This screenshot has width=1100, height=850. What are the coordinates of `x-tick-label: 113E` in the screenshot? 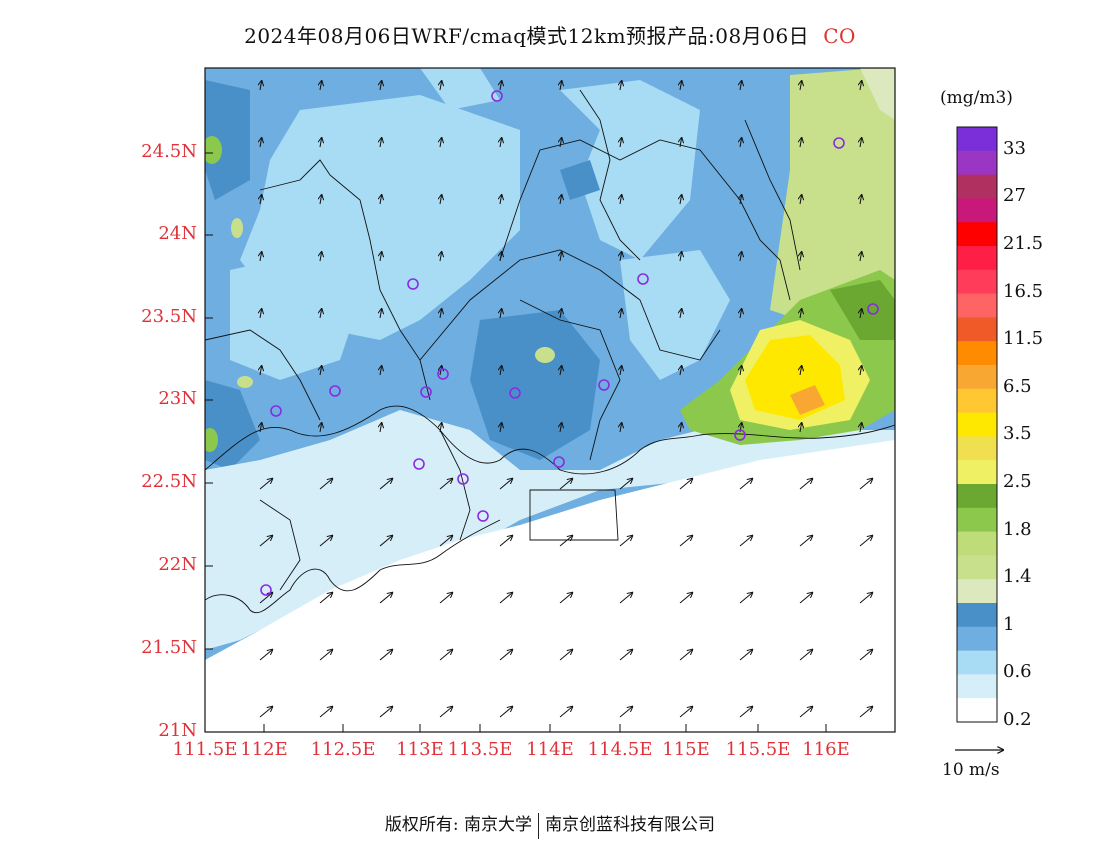 It's located at (420, 749).